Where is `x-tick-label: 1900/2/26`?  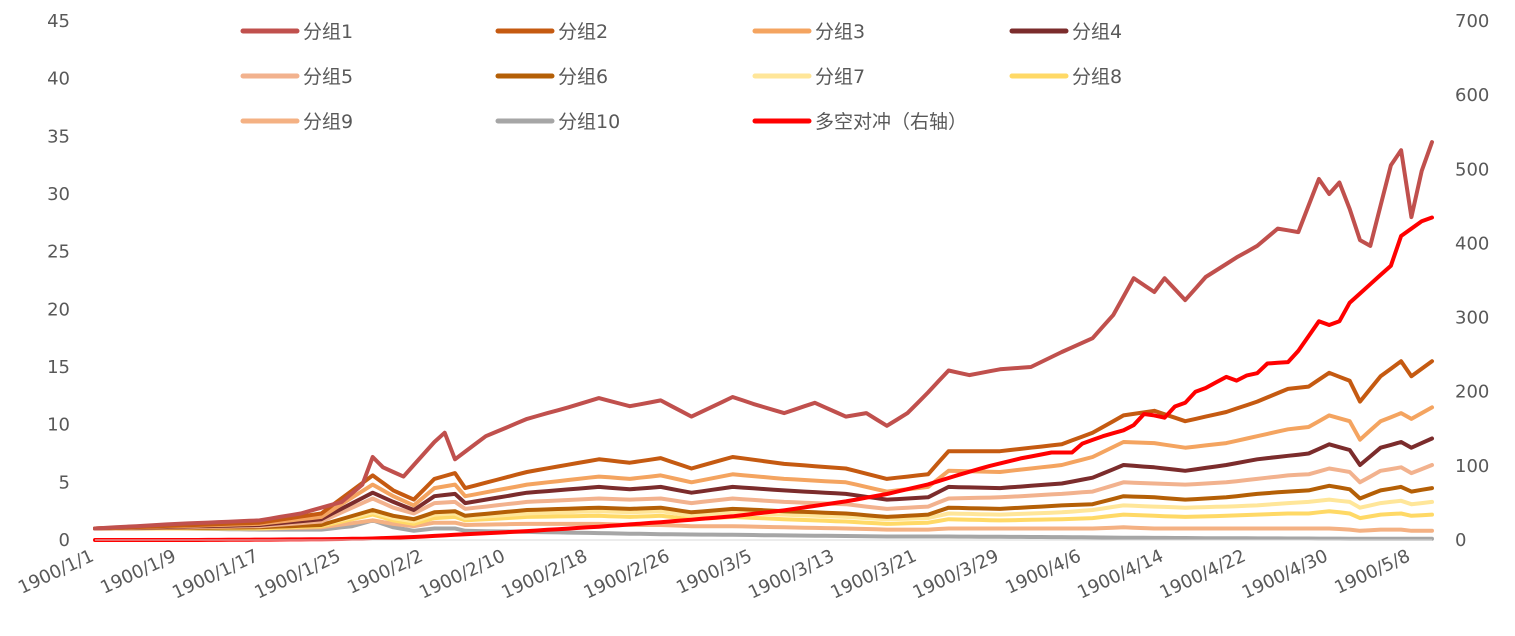
x-tick-label: 1900/2/26 is located at coordinates (627, 574).